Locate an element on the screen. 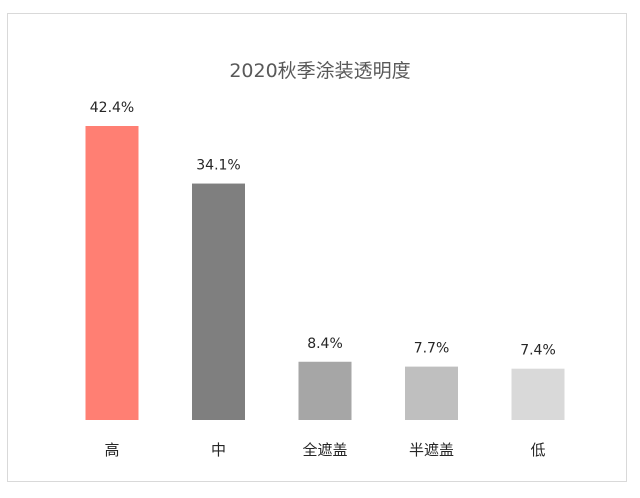 This screenshot has height=498, width=640. category-label-3: 全遮盖 is located at coordinates (324, 450).